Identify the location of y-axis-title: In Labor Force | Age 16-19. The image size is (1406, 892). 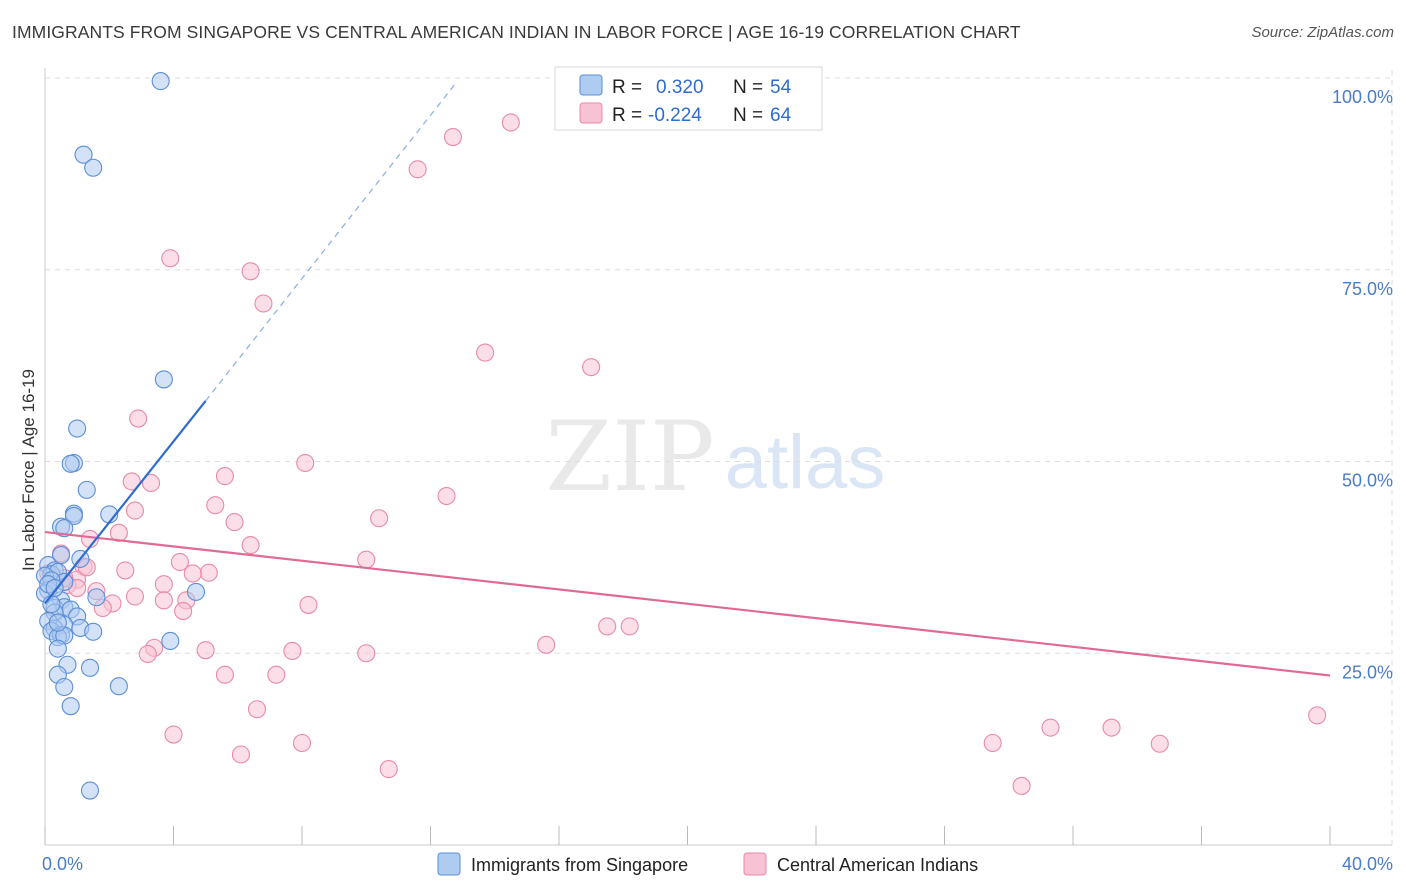
(28, 470).